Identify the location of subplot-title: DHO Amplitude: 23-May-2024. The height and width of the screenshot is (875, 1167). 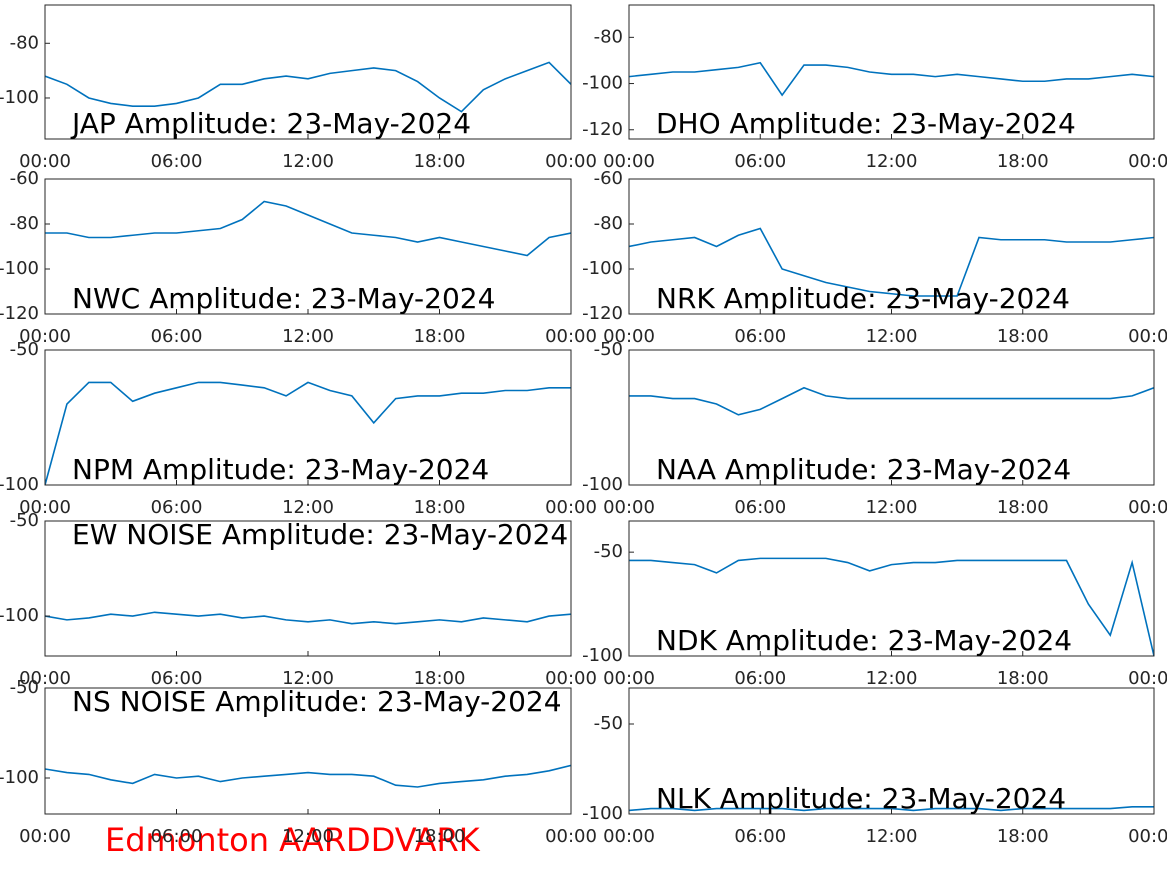
(866, 123).